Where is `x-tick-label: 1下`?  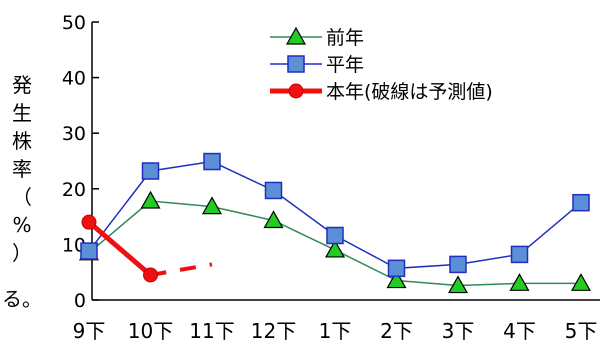
x-tick-label: 1下 is located at coordinates (335, 330).